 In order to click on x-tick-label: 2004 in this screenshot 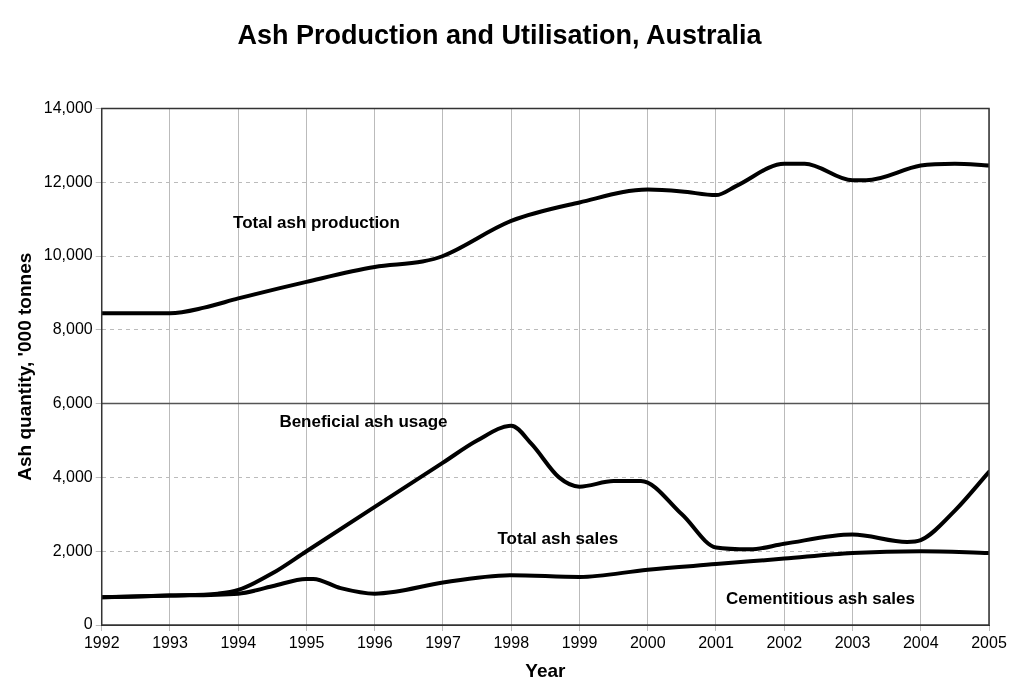, I will do `click(920, 643)`.